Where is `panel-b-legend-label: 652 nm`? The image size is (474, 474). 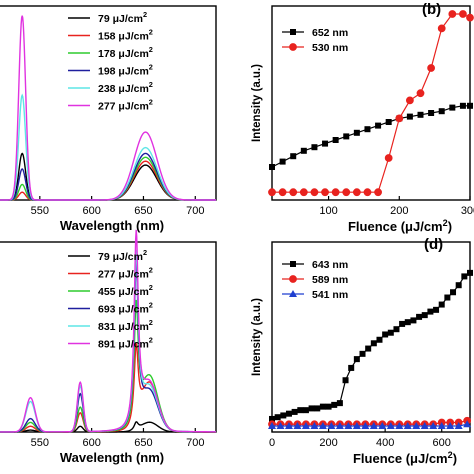
panel-b-legend-label: 652 nm is located at coordinates (330, 33).